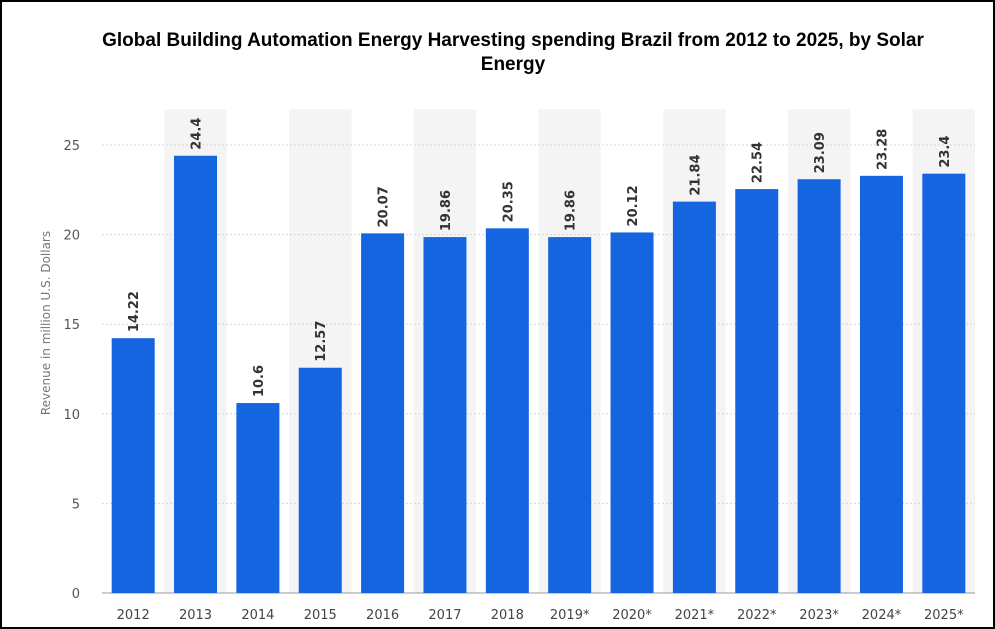 Image resolution: width=995 pixels, height=629 pixels. I want to click on x-tick-label: 2017, so click(444, 615).